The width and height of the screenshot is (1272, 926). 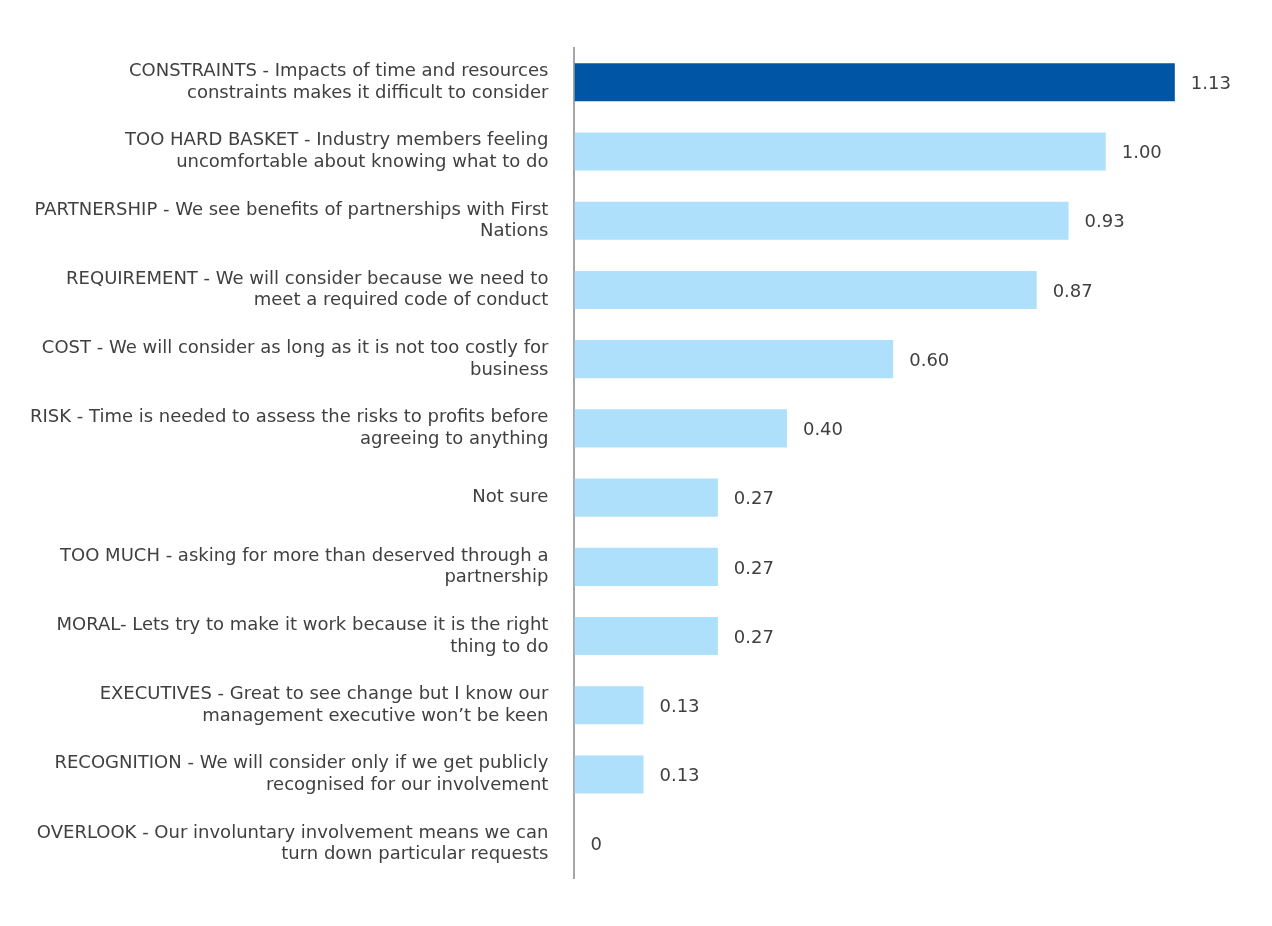 What do you see at coordinates (324, 703) in the screenshot?
I see `y-tick-label: EXECUTIVES - Great to see change but I know our management executive won’t be keen` at bounding box center [324, 703].